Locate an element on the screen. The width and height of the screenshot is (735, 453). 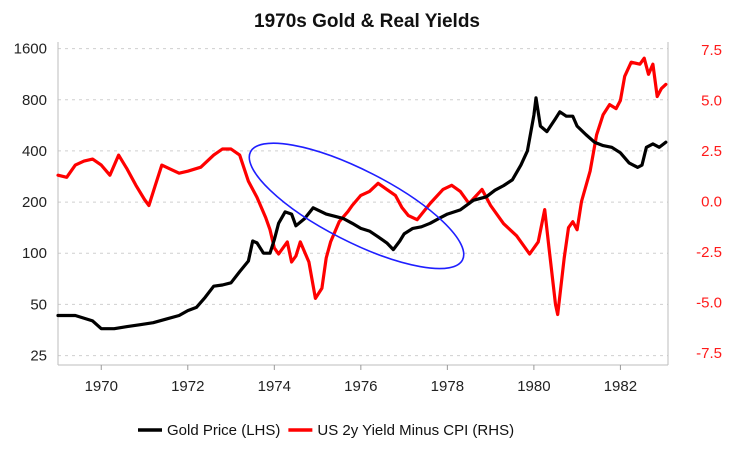
right-tick-label: 7.5 is located at coordinates (711, 50).